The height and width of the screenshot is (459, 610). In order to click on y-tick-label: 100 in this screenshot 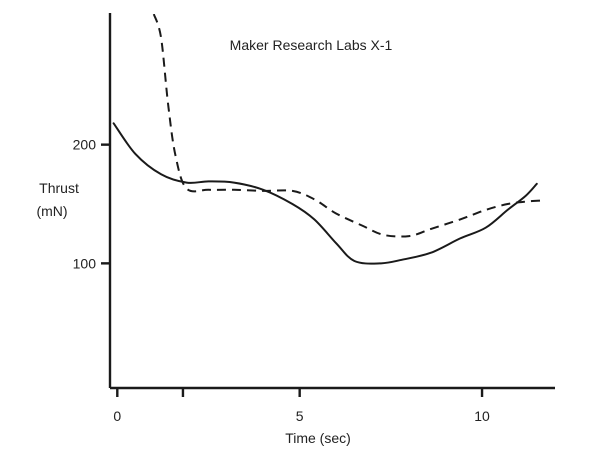, I will do `click(85, 263)`.